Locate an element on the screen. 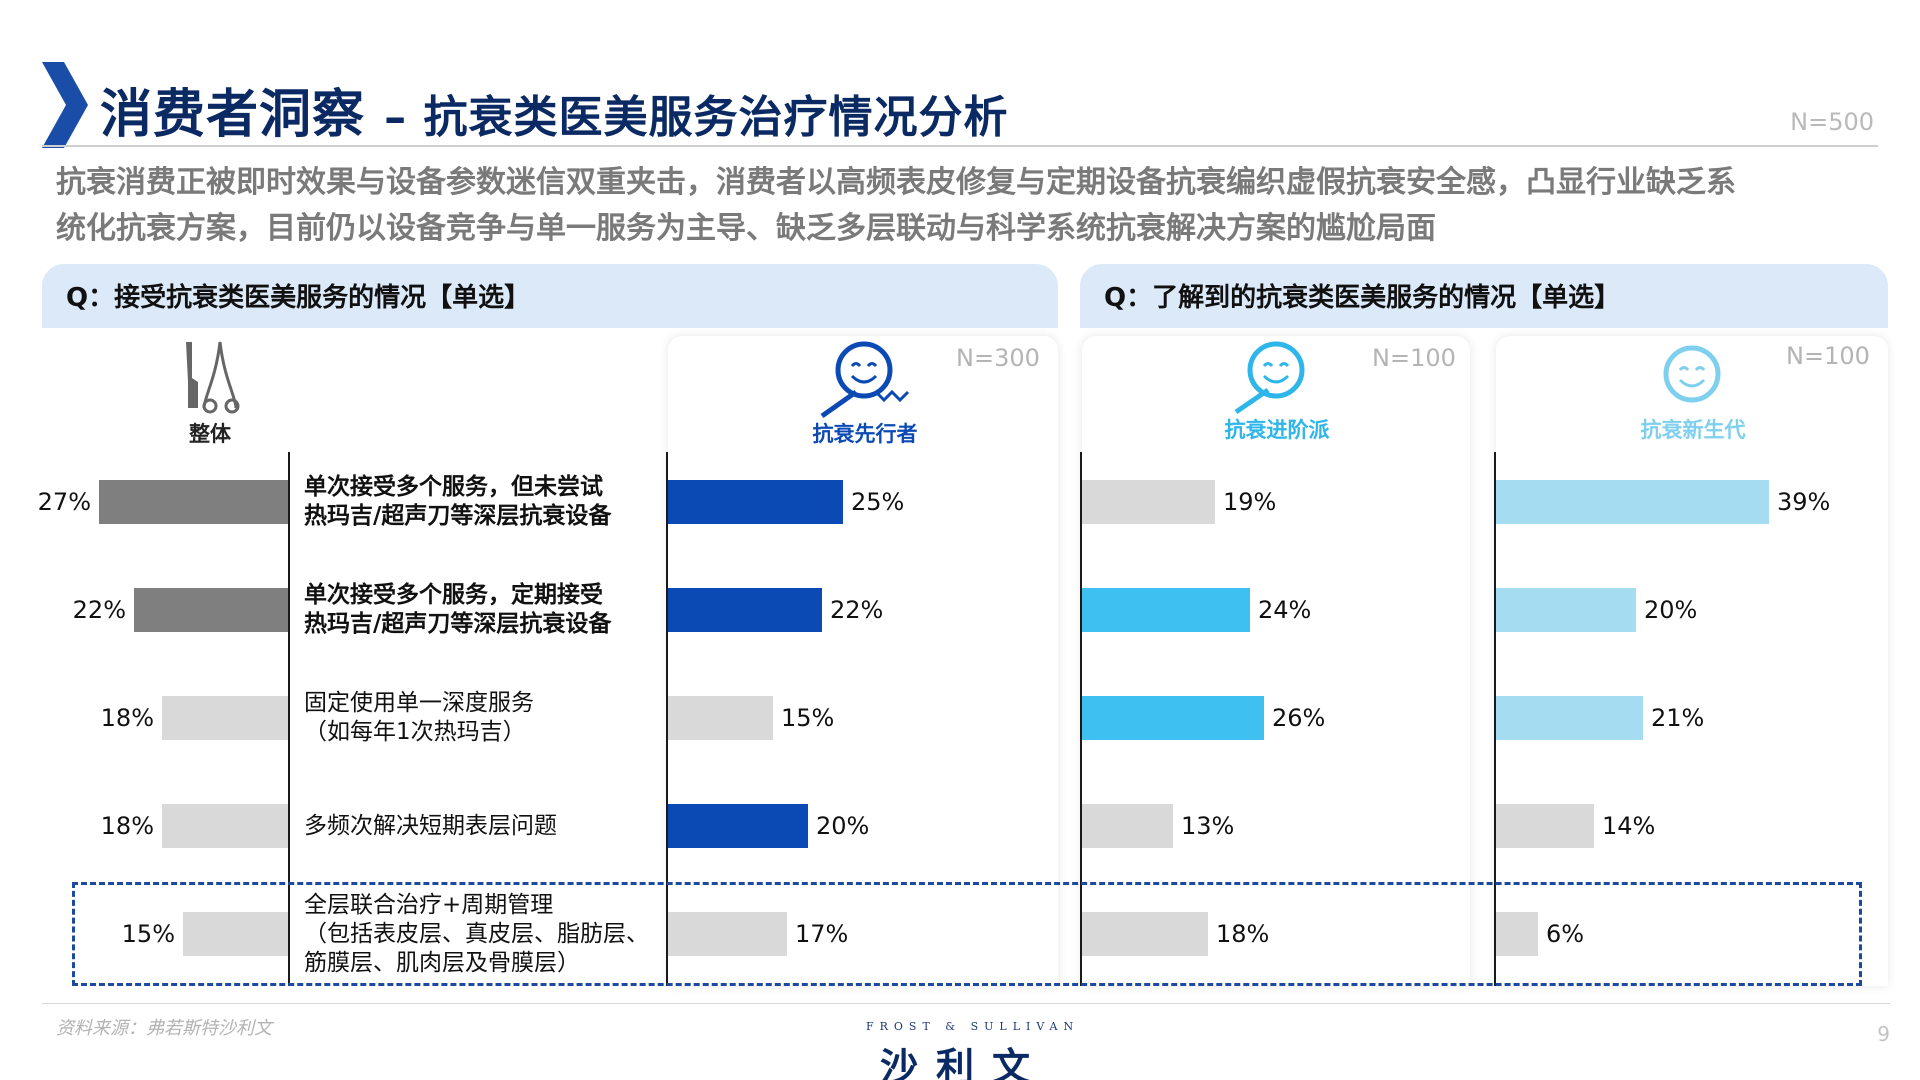  panel-newgen is located at coordinates (1692, 661).